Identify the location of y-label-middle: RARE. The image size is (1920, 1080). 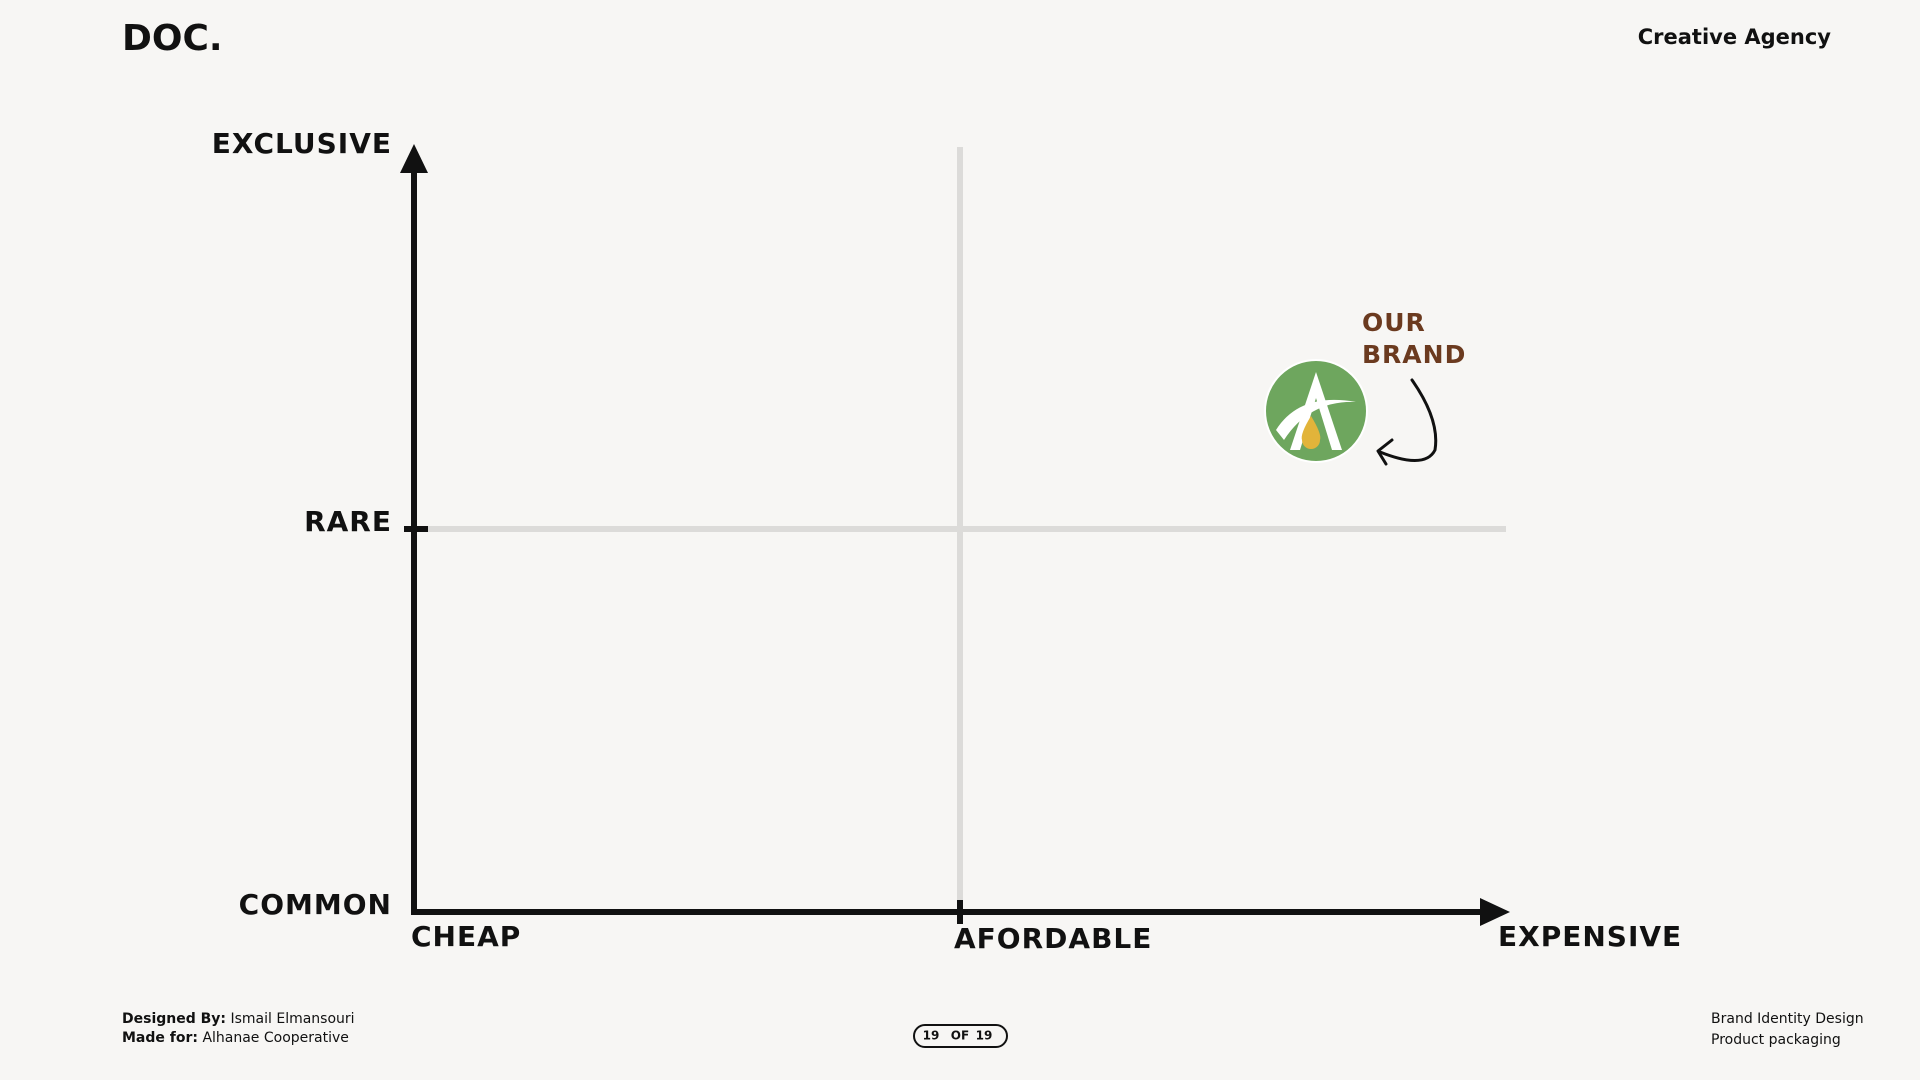
(348, 521).